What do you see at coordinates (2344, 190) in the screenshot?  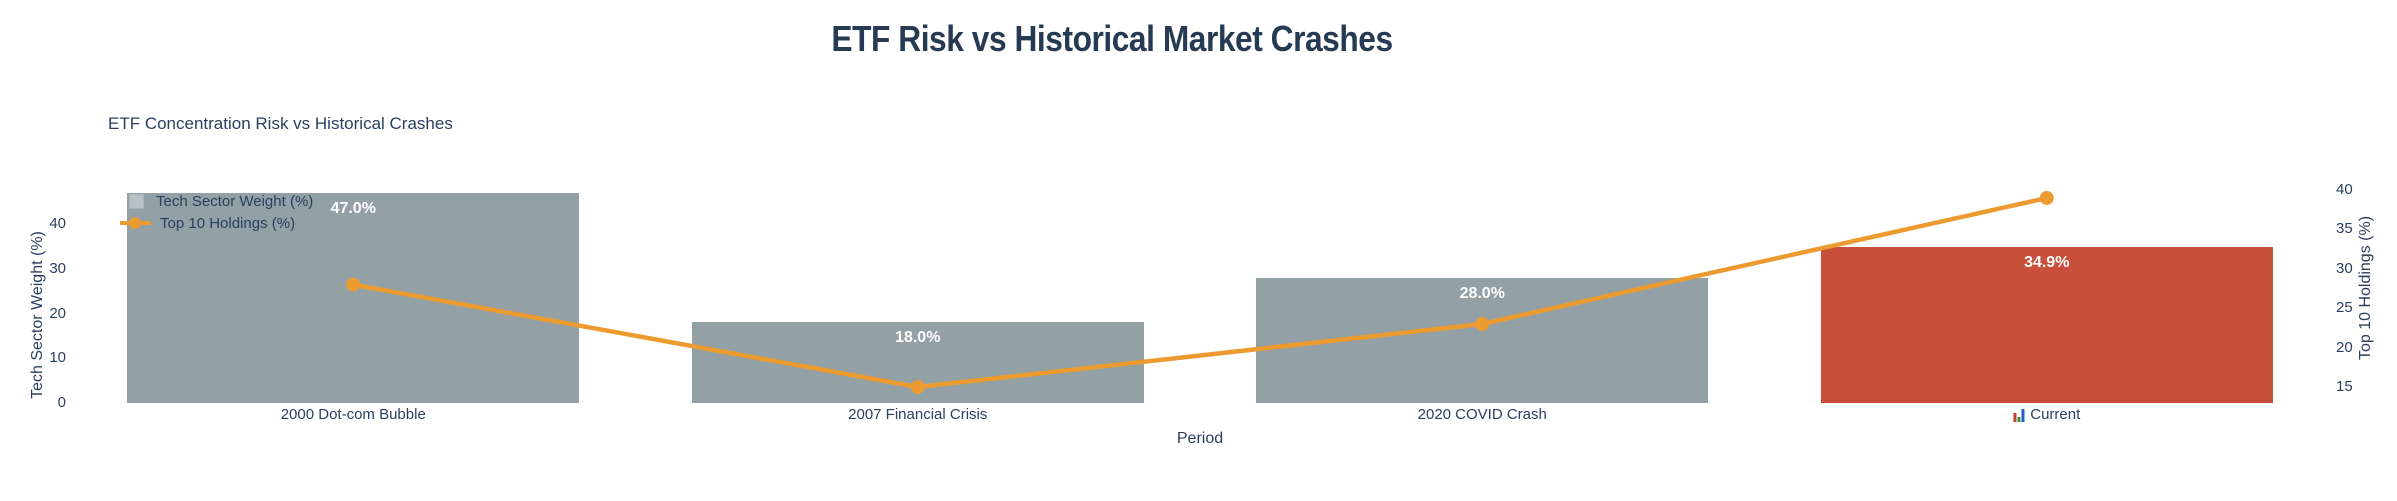 I see `right-tick-label: 40` at bounding box center [2344, 190].